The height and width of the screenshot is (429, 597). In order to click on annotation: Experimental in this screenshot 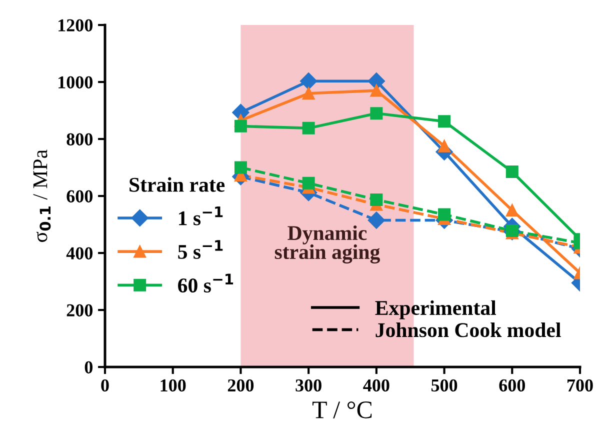, I will do `click(435, 310)`.